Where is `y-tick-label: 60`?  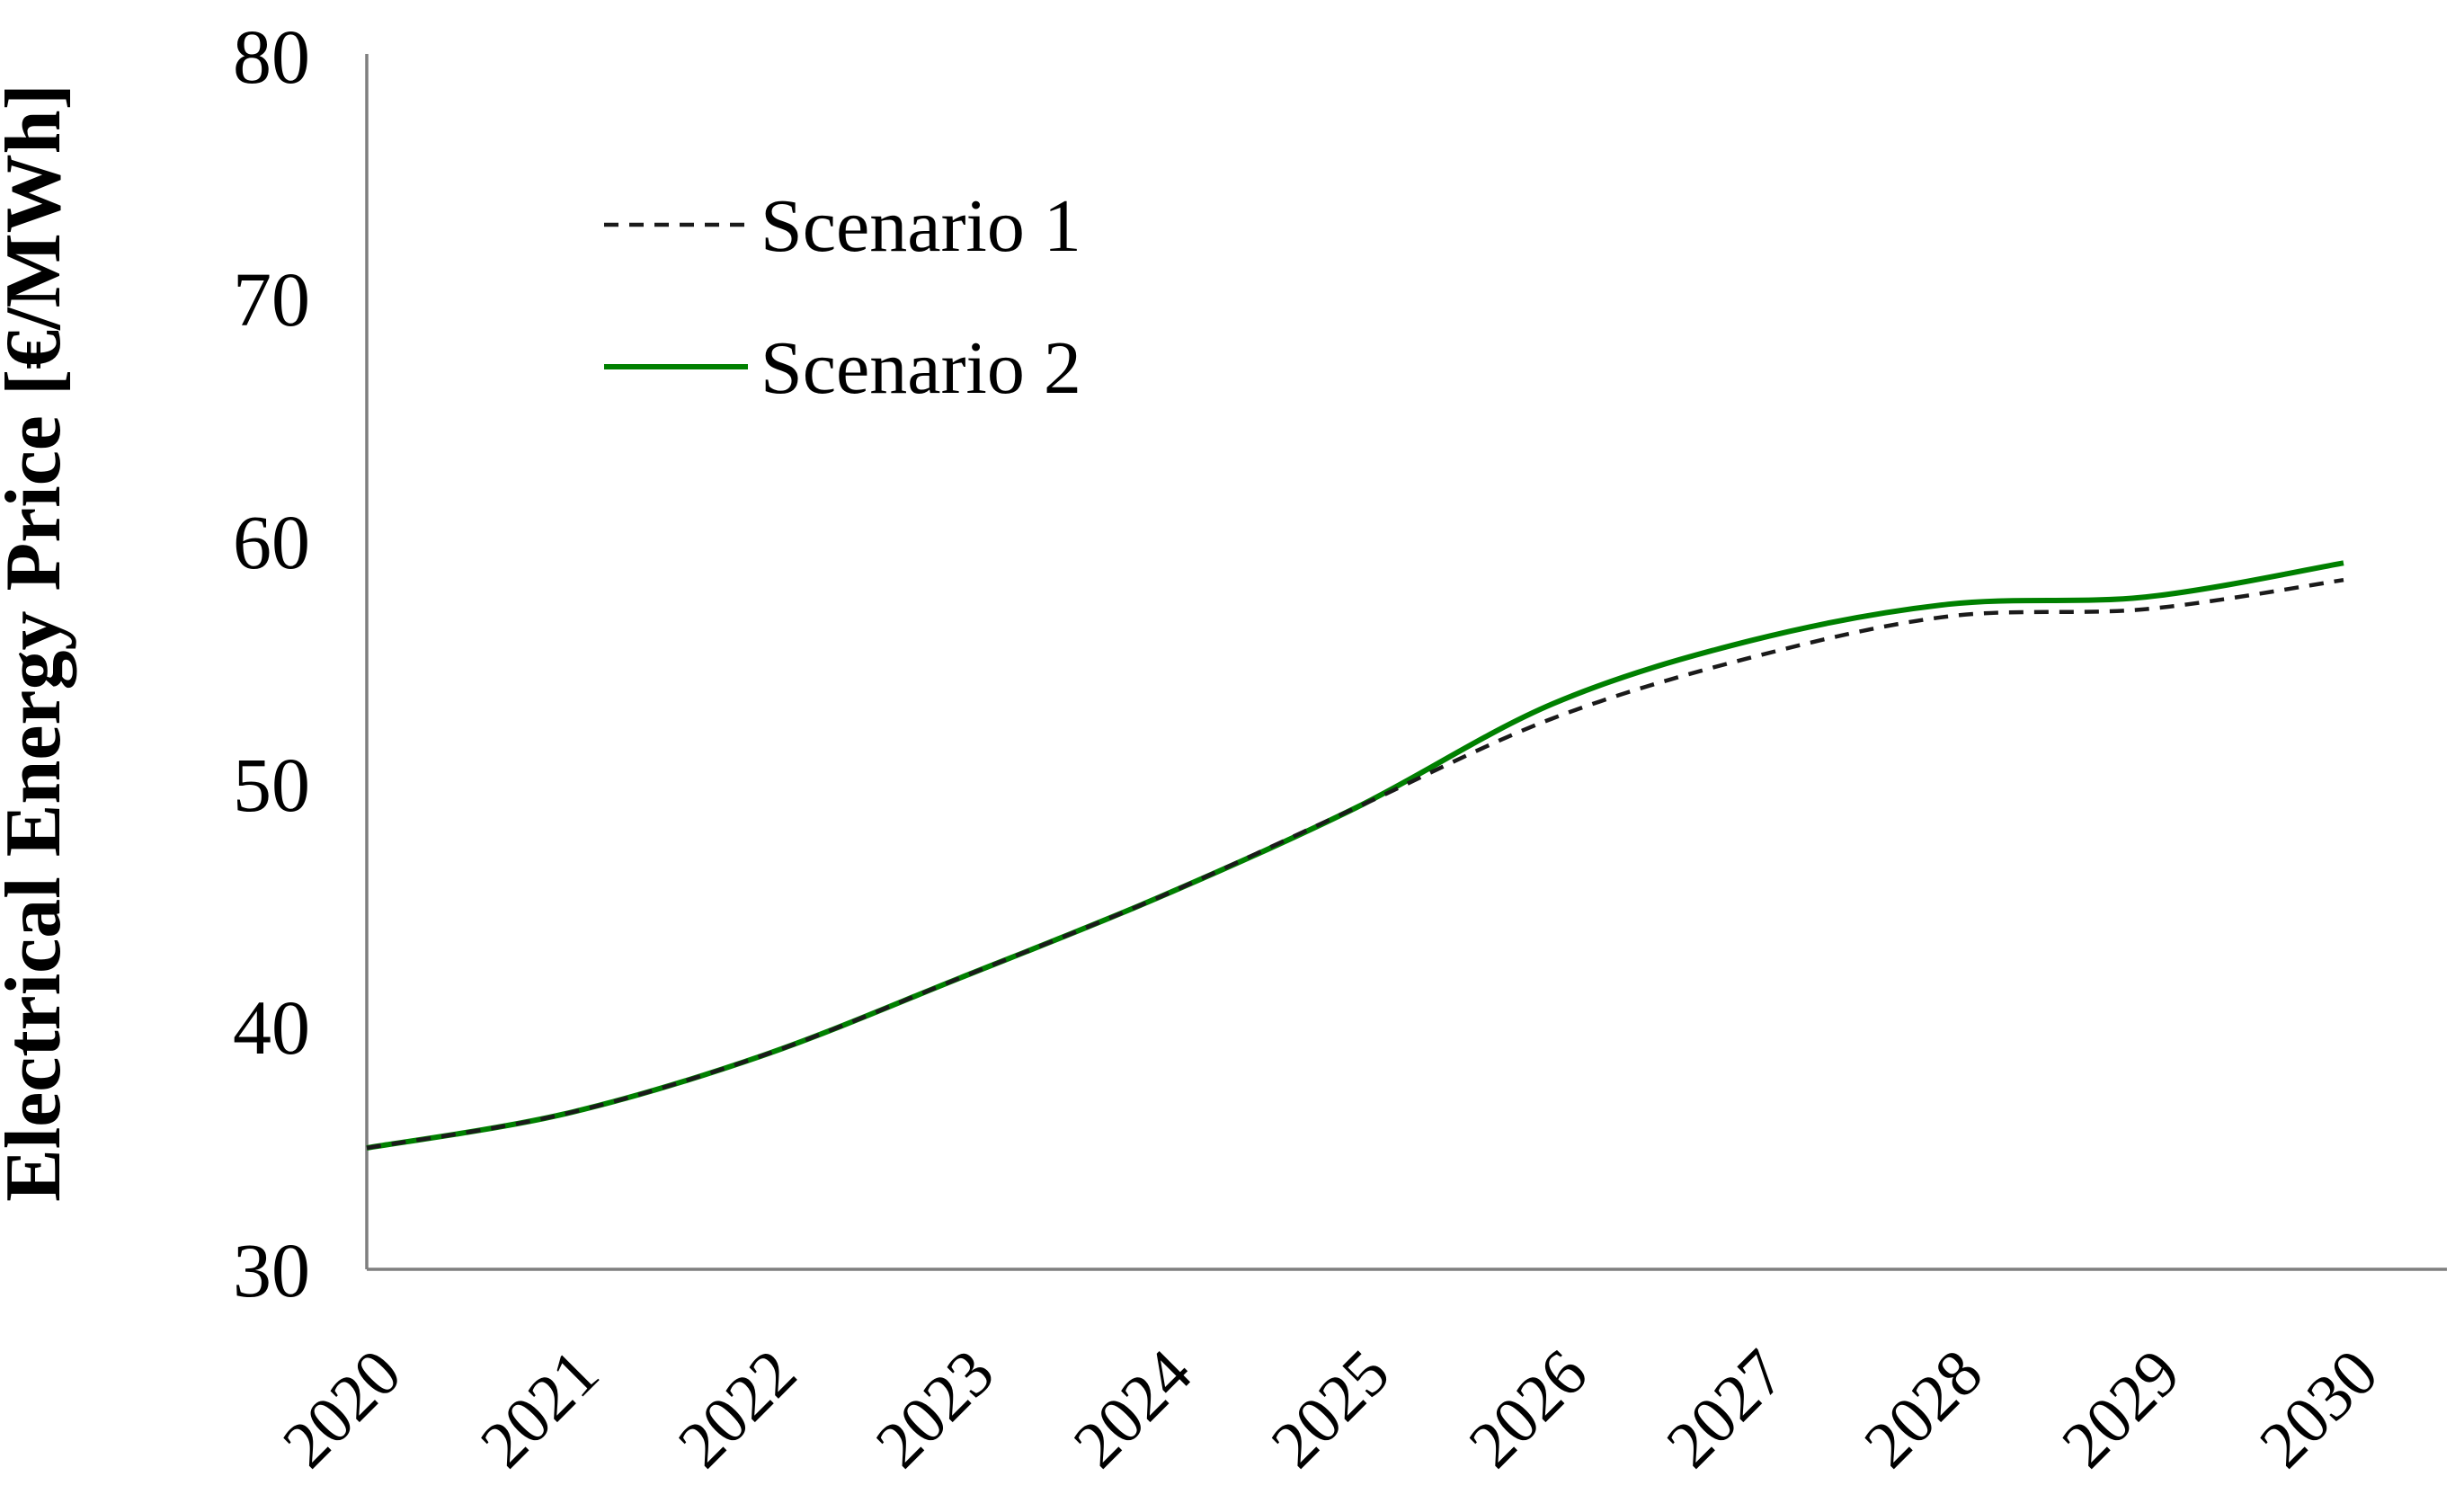
y-tick-label: 60 is located at coordinates (271, 542).